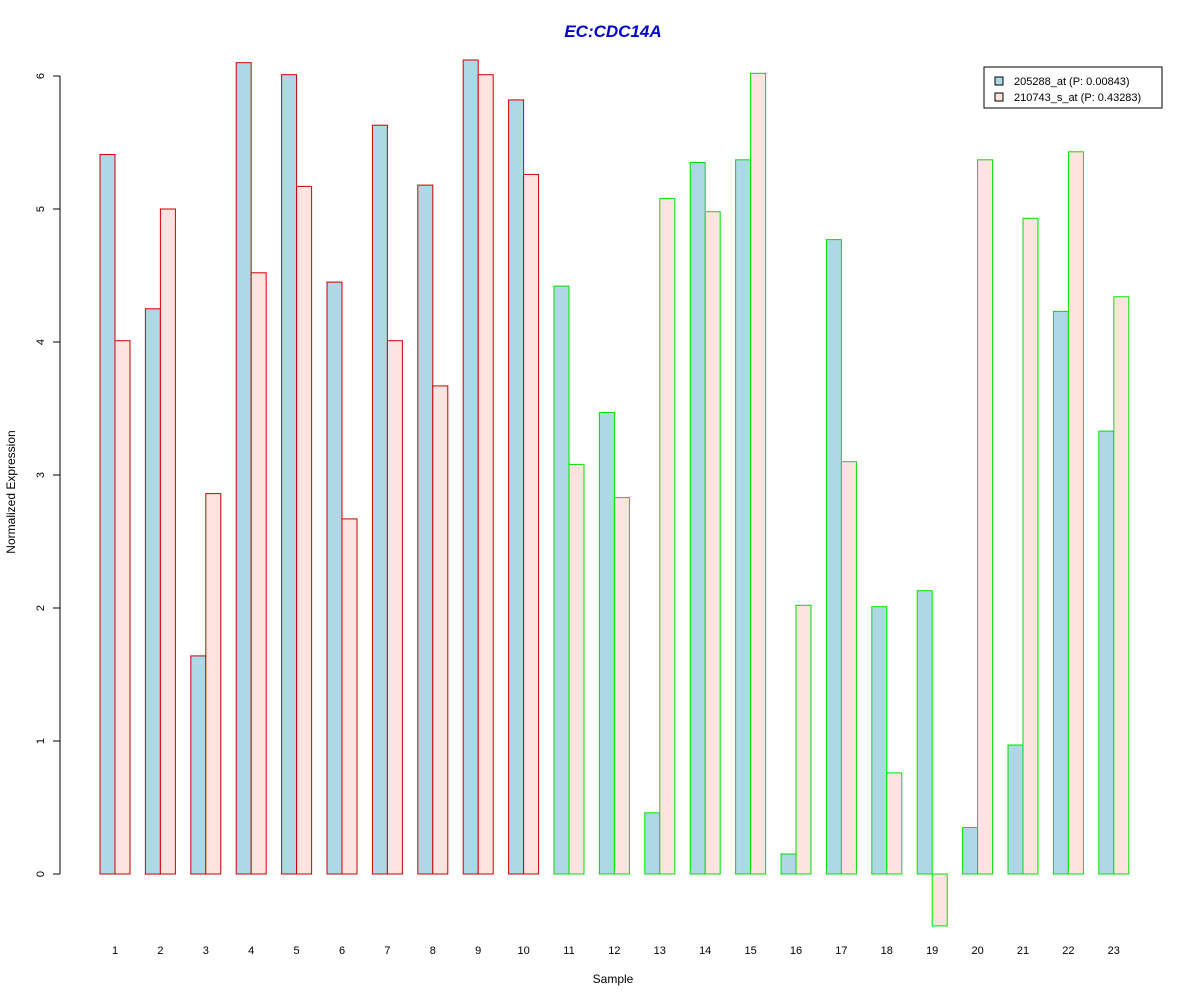 This screenshot has width=1200, height=1000. I want to click on y-tick-label: 0, so click(41, 874).